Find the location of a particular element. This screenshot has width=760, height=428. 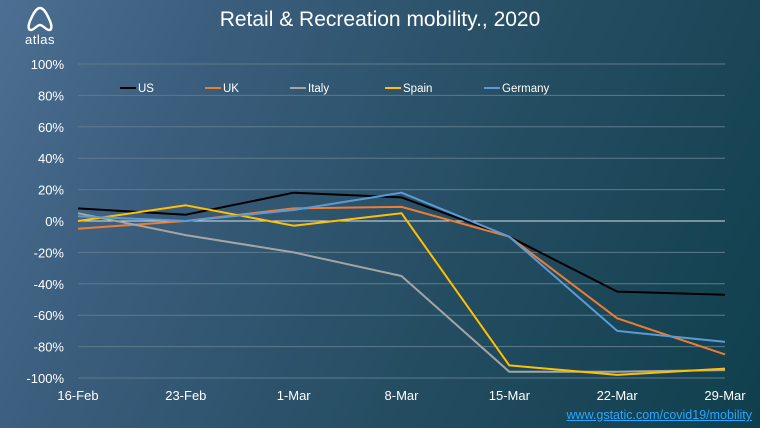

atlas-logo-icon is located at coordinates (40, 19).